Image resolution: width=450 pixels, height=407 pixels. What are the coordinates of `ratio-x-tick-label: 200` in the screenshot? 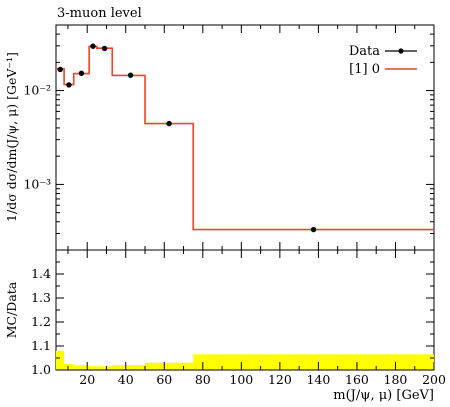 It's located at (434, 379).